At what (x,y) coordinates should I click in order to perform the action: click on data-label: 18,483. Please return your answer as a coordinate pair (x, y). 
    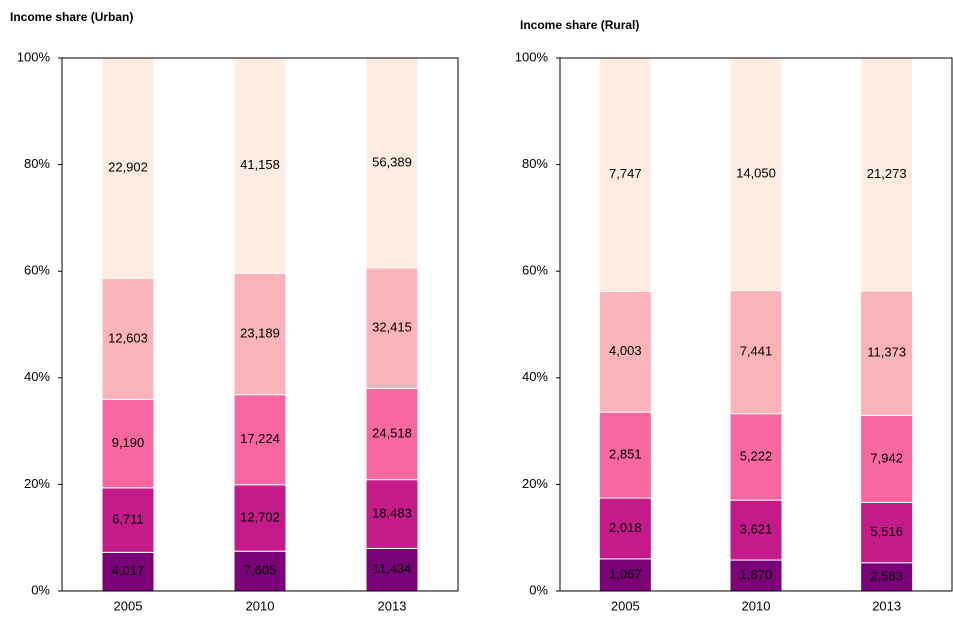
    Looking at the image, I should click on (392, 513).